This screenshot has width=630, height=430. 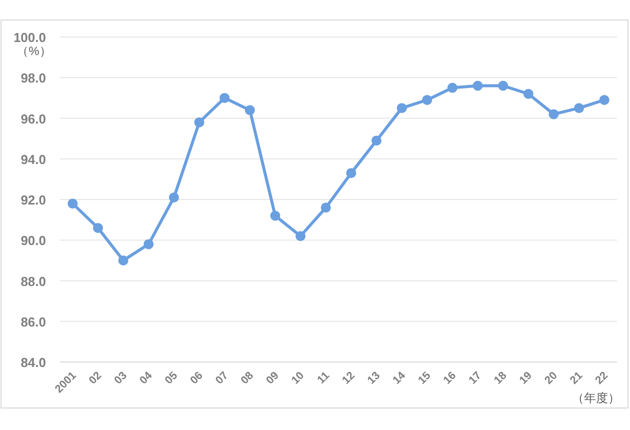 I want to click on x-tick-label: 09, so click(x=273, y=378).